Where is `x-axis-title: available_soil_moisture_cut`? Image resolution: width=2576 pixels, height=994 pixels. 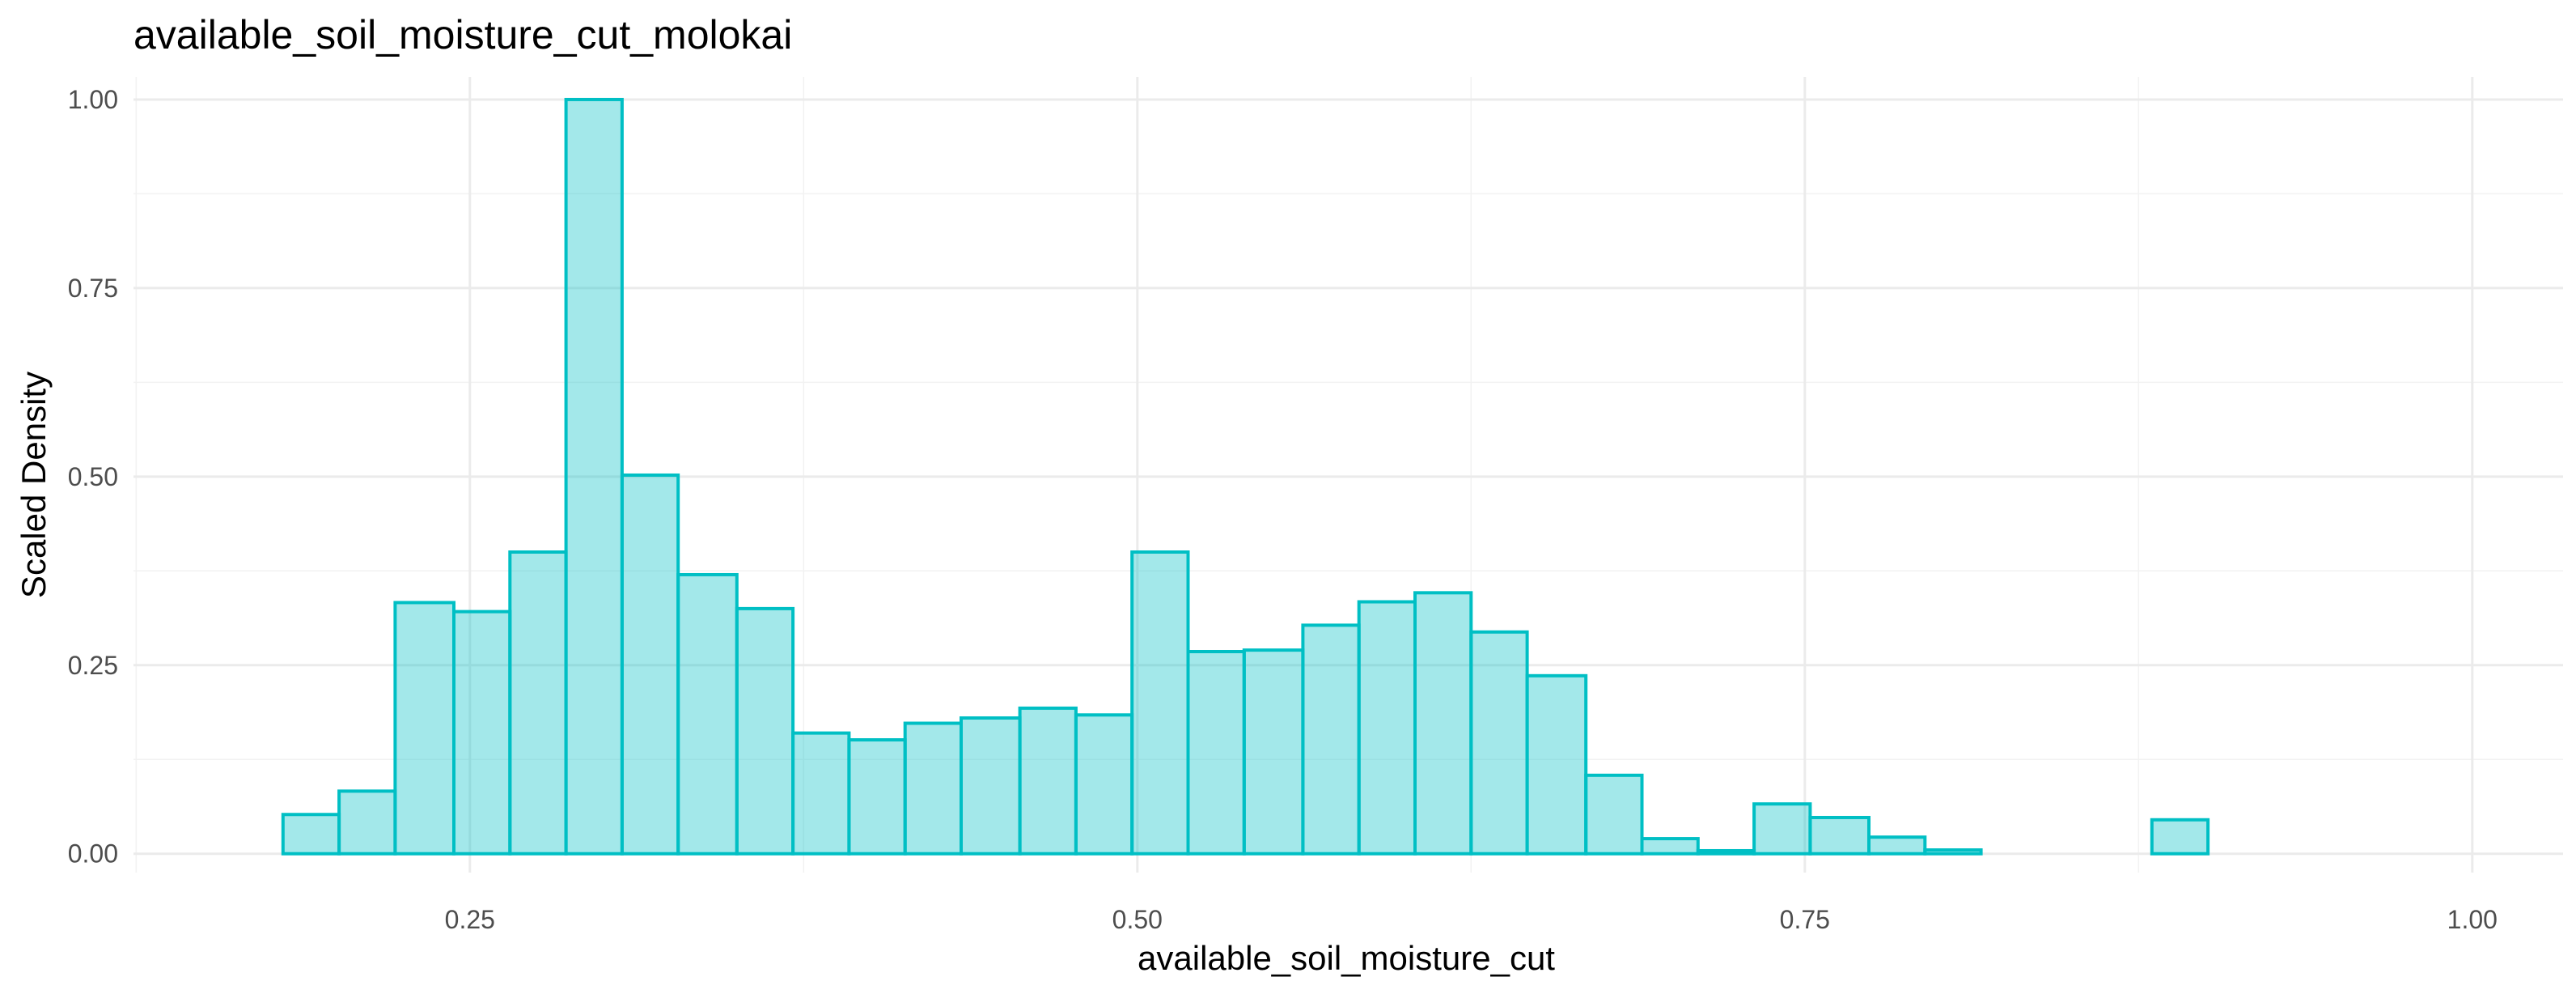
x-axis-title: available_soil_moisture_cut is located at coordinates (1346, 958).